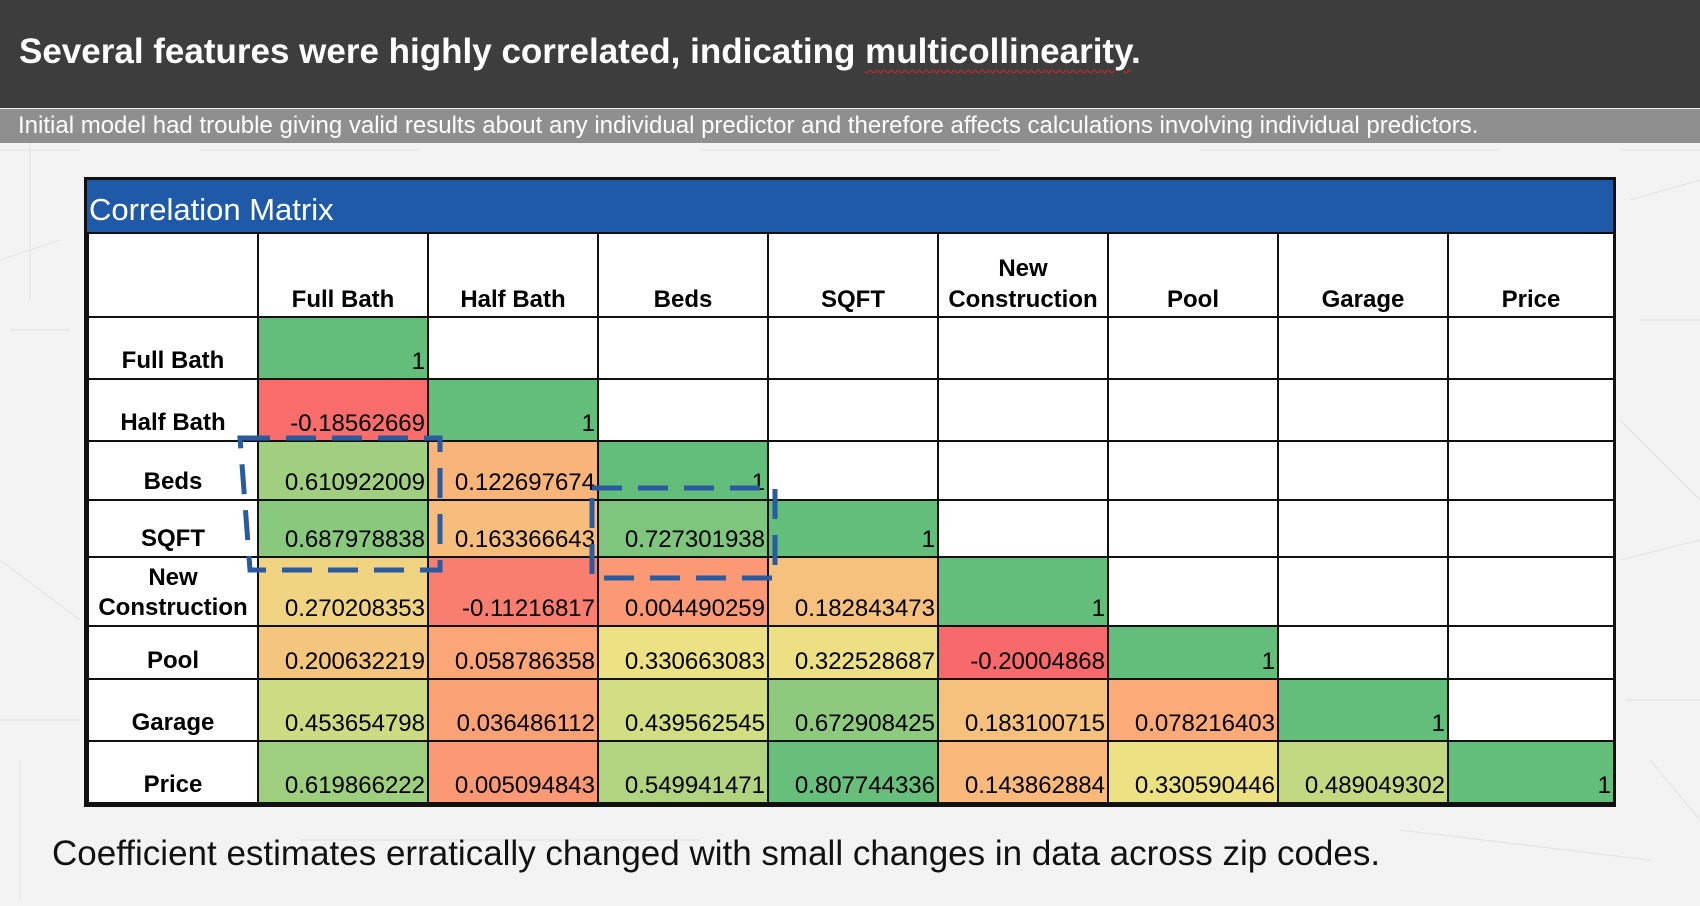 This screenshot has height=906, width=1700. I want to click on table-row: Full Bath 1, so click(851, 348).